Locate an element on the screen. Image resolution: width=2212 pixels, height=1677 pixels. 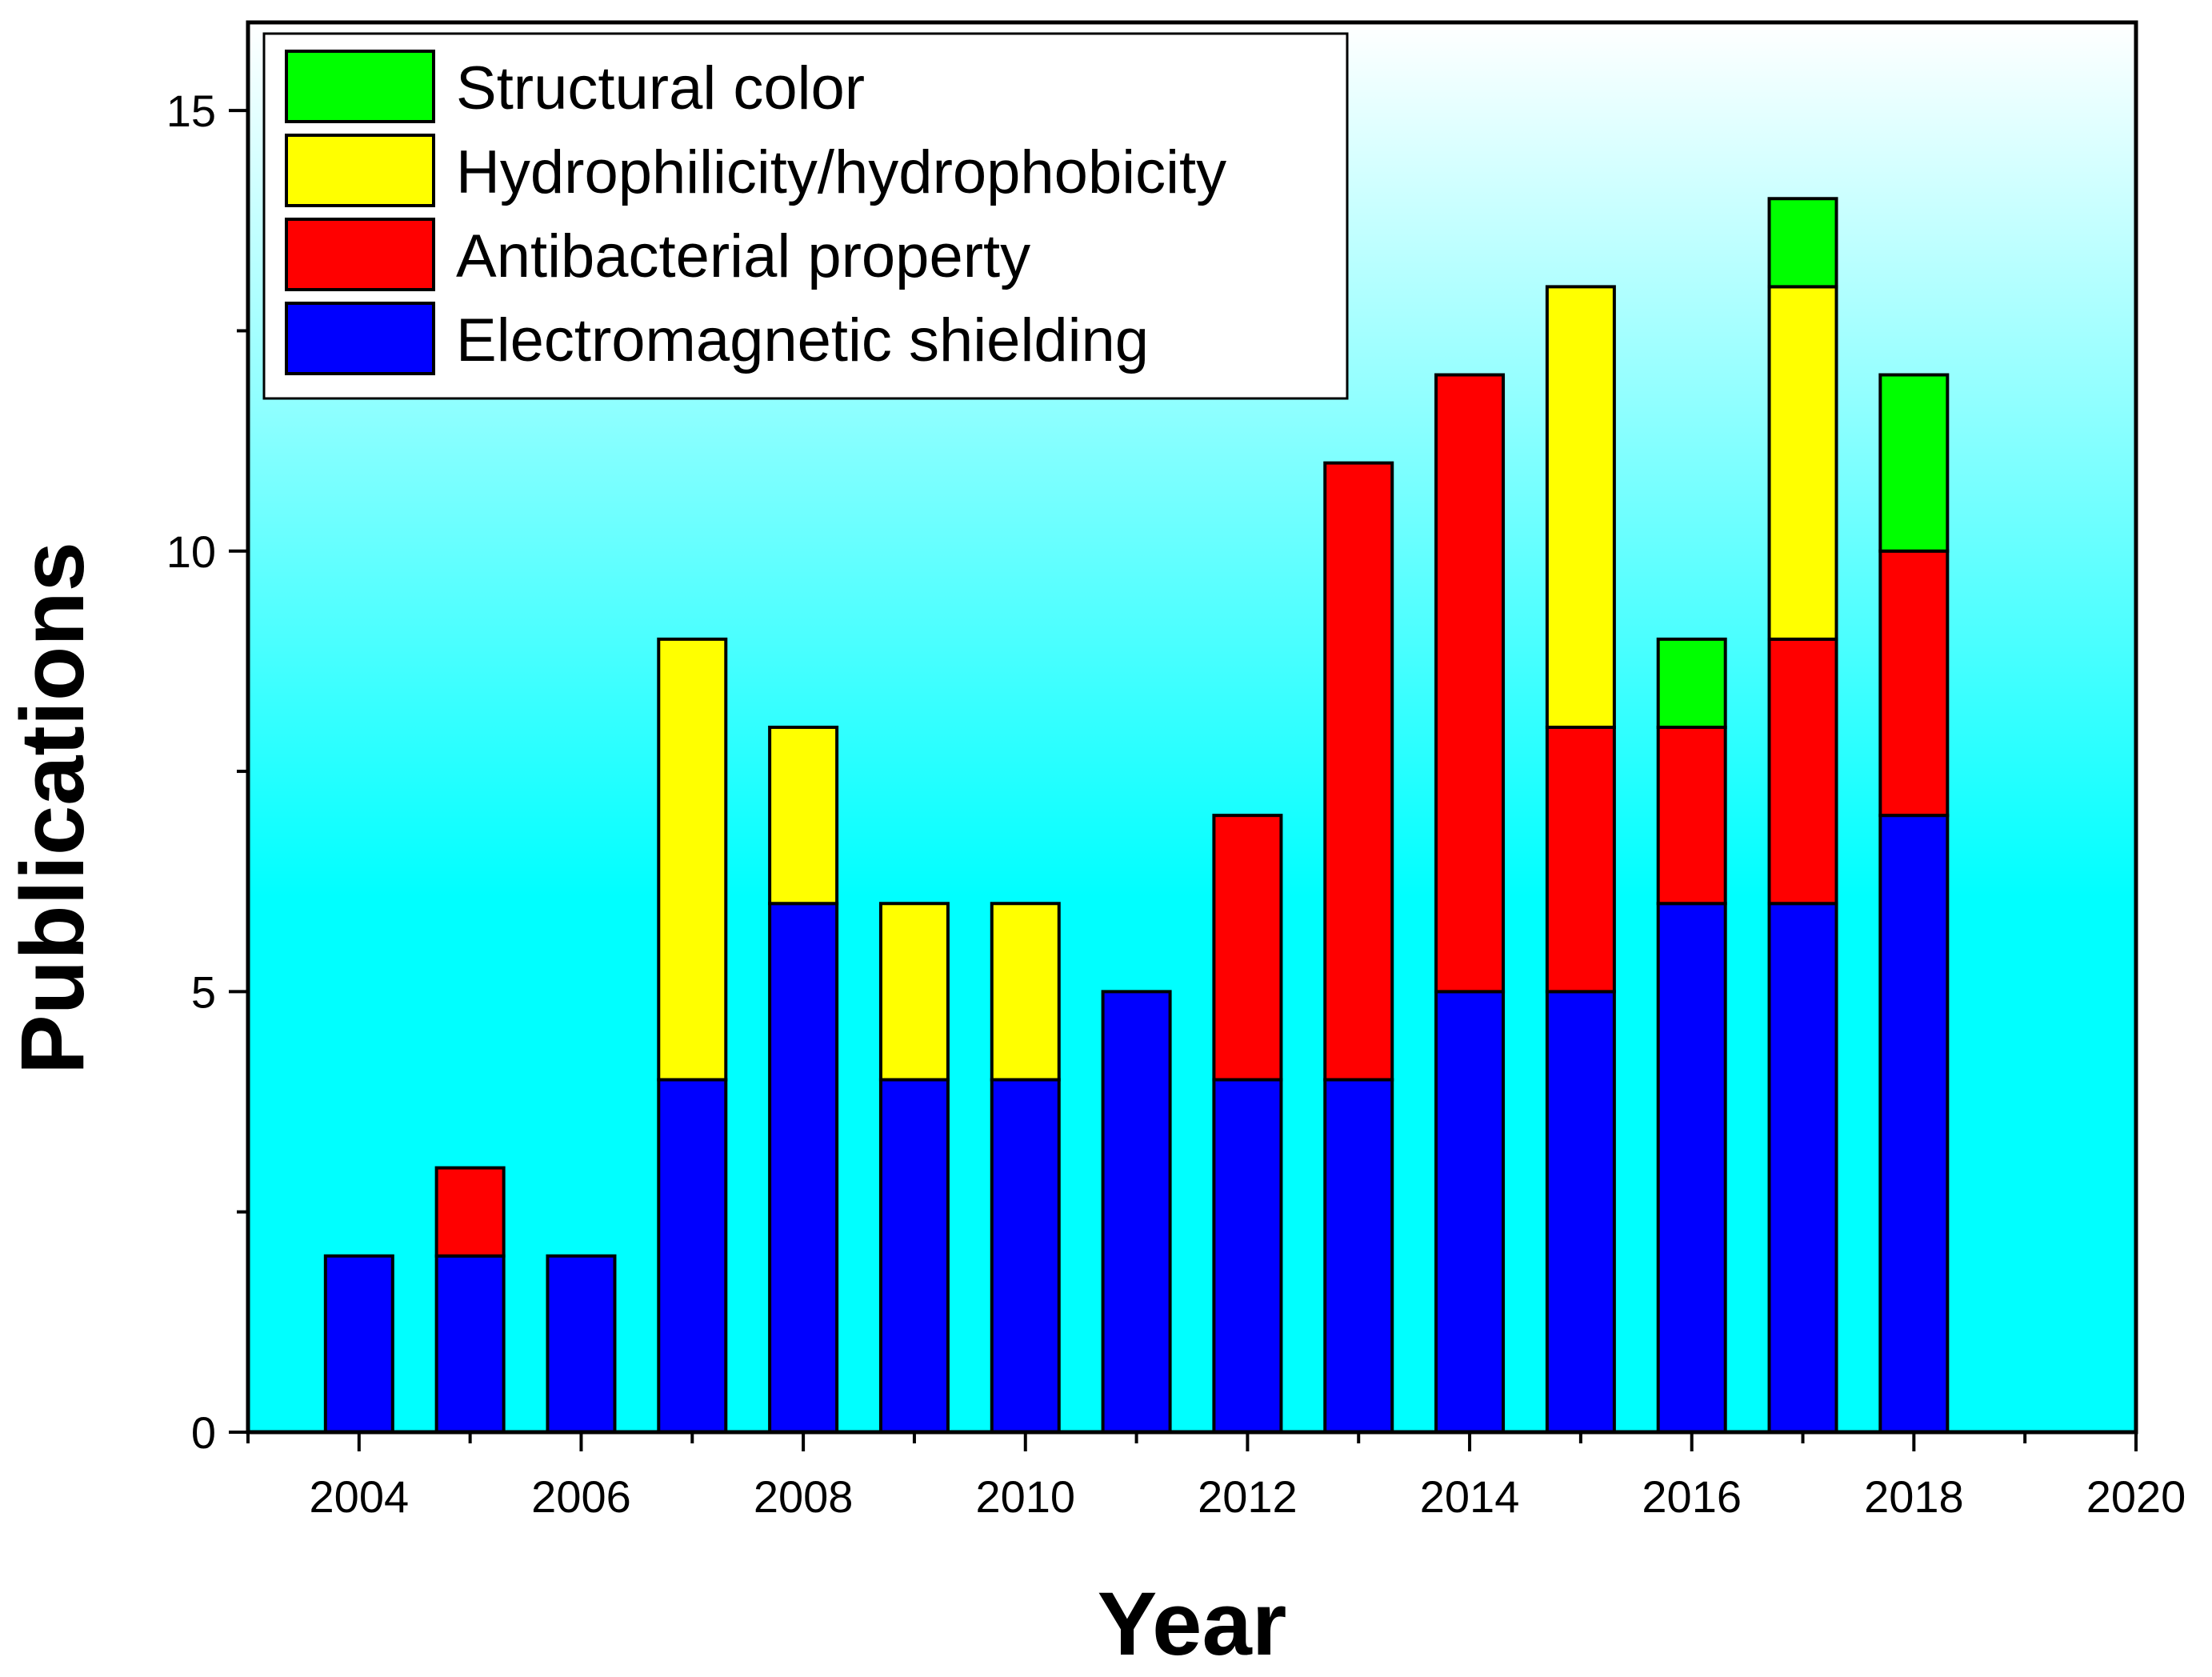
legend-box is located at coordinates (805, 216).